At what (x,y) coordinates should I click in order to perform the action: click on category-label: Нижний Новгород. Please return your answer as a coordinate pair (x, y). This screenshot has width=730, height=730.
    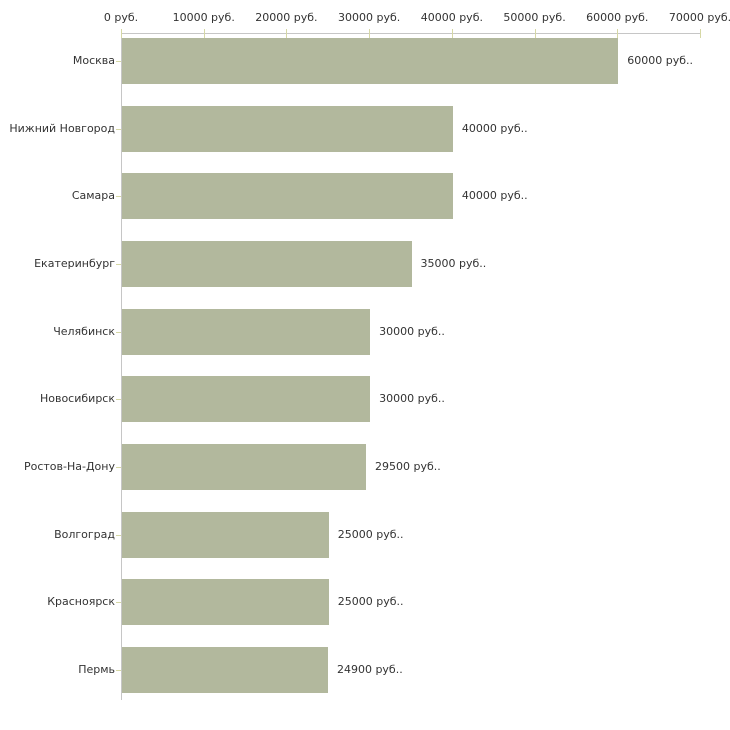
    Looking at the image, I should click on (62, 128).